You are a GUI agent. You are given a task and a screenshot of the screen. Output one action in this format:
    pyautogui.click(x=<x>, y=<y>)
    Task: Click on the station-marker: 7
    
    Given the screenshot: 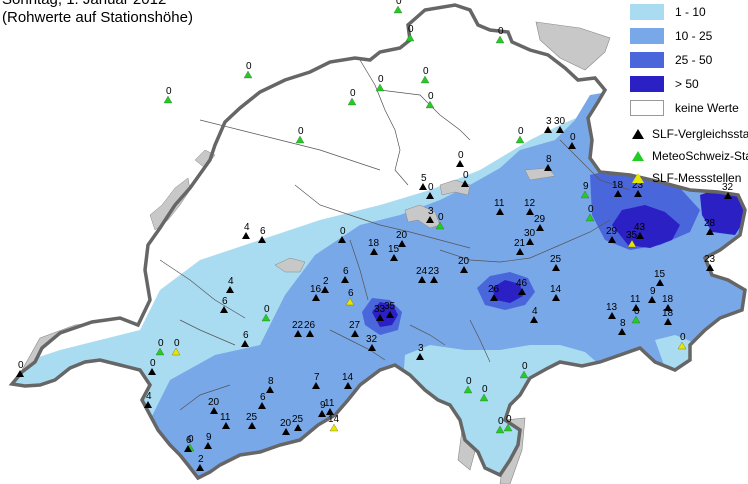 What is the action you would take?
    pyautogui.click(x=316, y=380)
    